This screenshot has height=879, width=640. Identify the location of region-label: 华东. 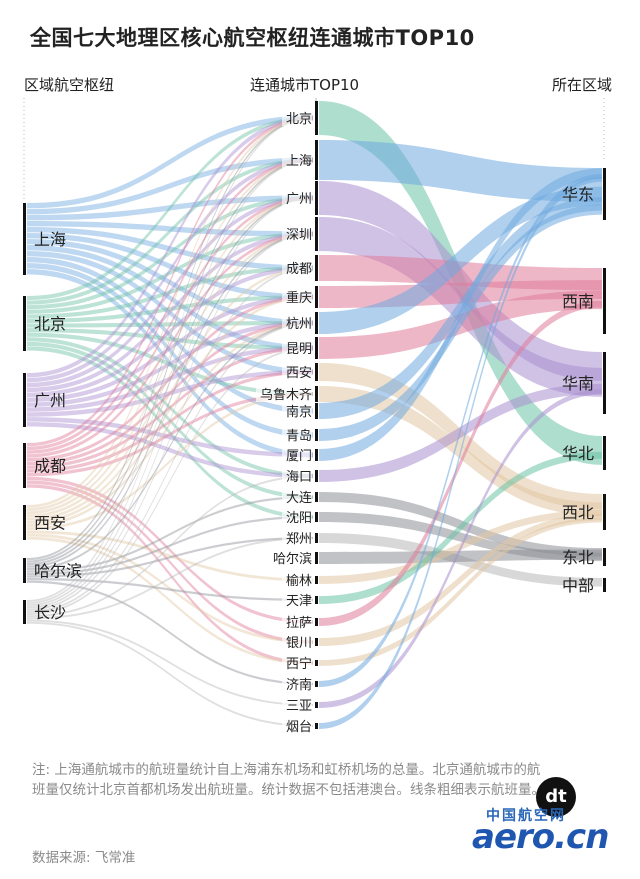
(578, 194).